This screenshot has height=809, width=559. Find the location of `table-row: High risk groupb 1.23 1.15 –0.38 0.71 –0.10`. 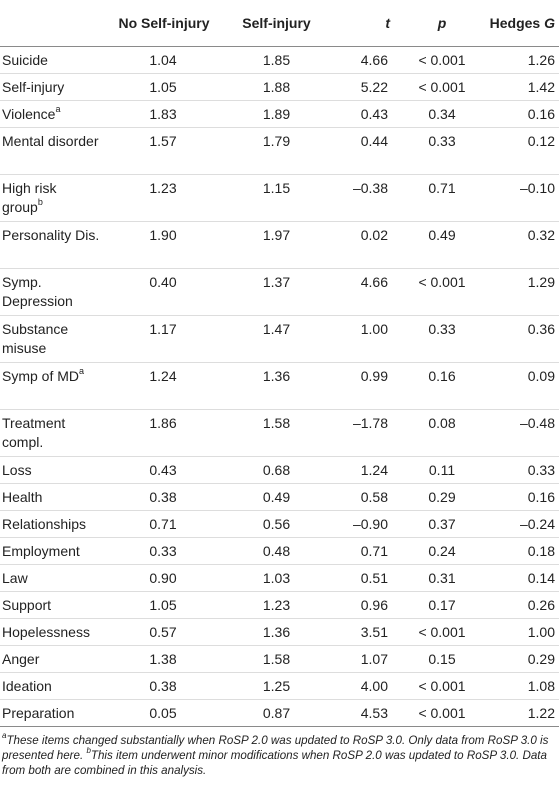

table-row: High risk groupb 1.23 1.15 –0.38 0.71 –0.10 is located at coordinates (279, 198).